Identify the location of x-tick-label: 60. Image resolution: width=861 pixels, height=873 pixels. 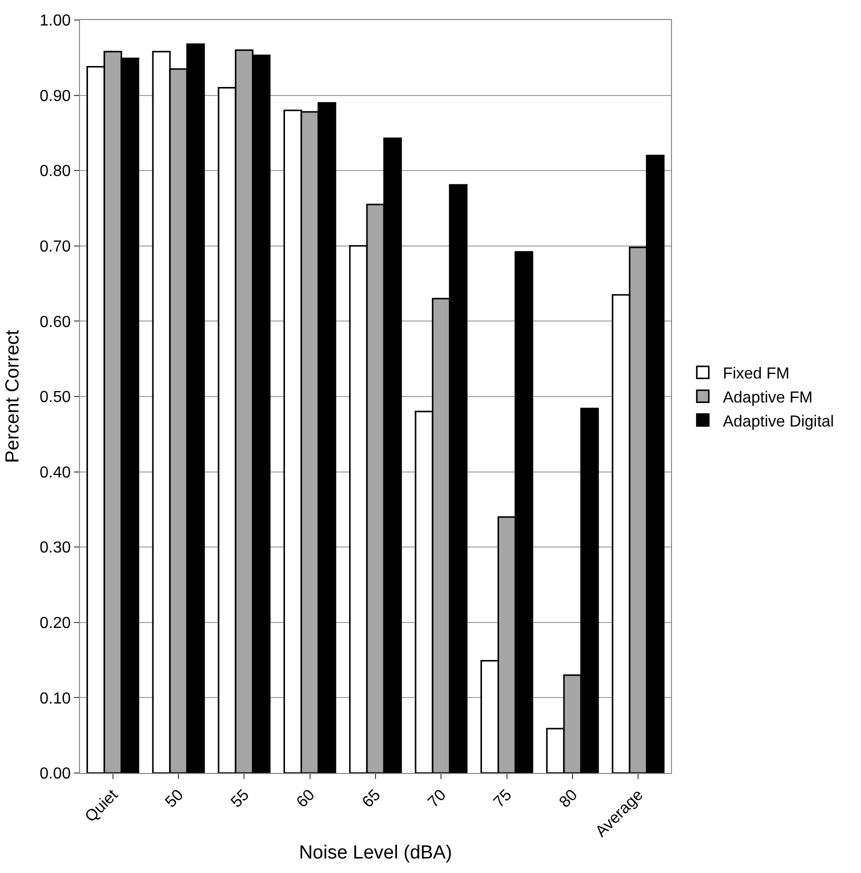
(306, 799).